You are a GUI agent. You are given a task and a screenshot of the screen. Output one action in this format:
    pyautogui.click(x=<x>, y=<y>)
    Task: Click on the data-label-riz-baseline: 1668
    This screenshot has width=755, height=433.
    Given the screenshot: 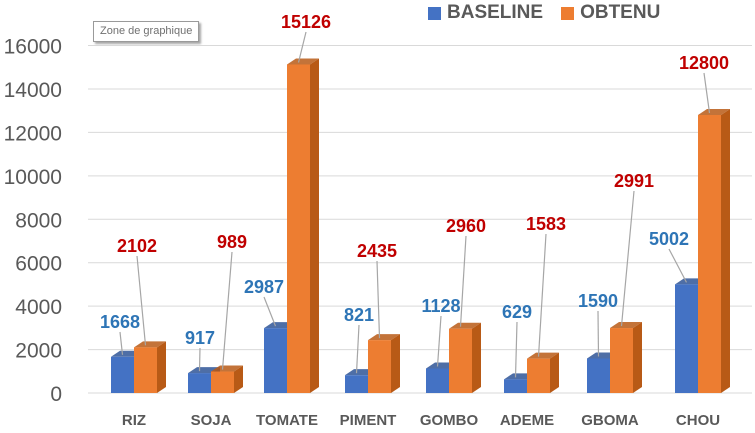 What is the action you would take?
    pyautogui.click(x=120, y=322)
    